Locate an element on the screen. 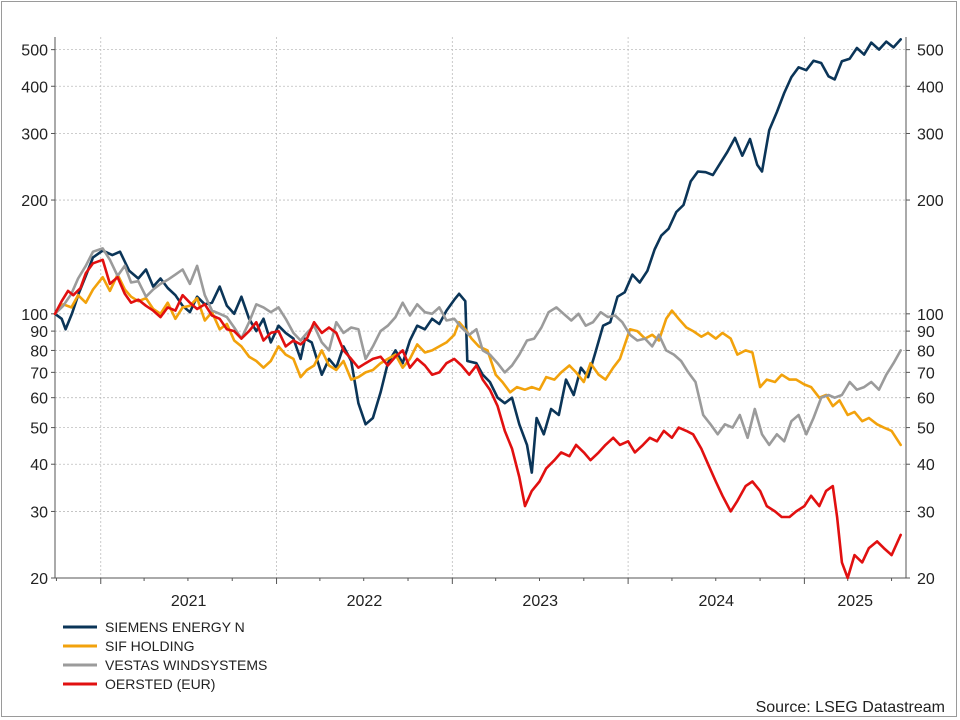 Image resolution: width=960 pixels, height=720 pixels. y-tick-label-right: 20 is located at coordinates (926, 579).